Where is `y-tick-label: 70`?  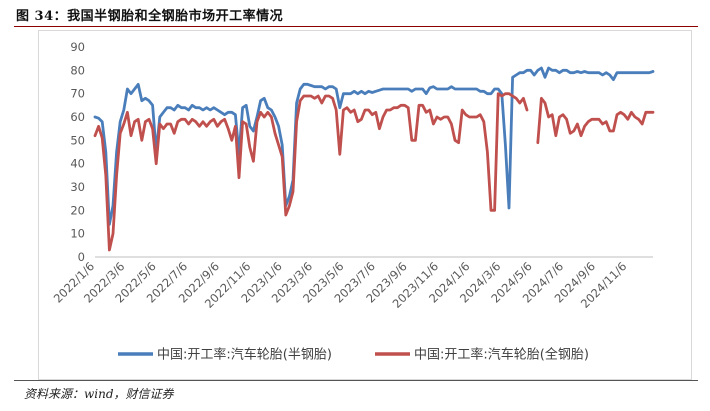
y-tick-label: 70 is located at coordinates (77, 94).